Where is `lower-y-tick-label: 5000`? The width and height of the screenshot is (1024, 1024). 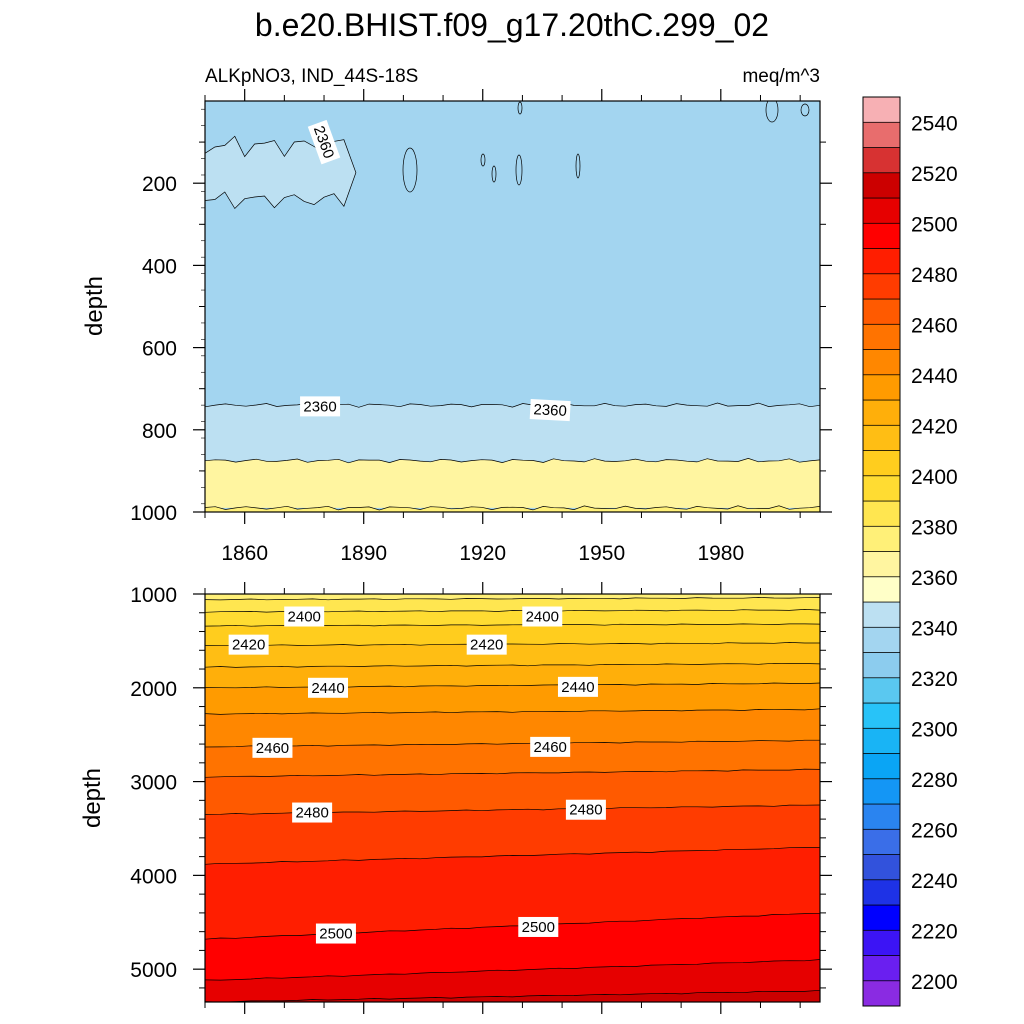 lower-y-tick-label: 5000 is located at coordinates (153, 970).